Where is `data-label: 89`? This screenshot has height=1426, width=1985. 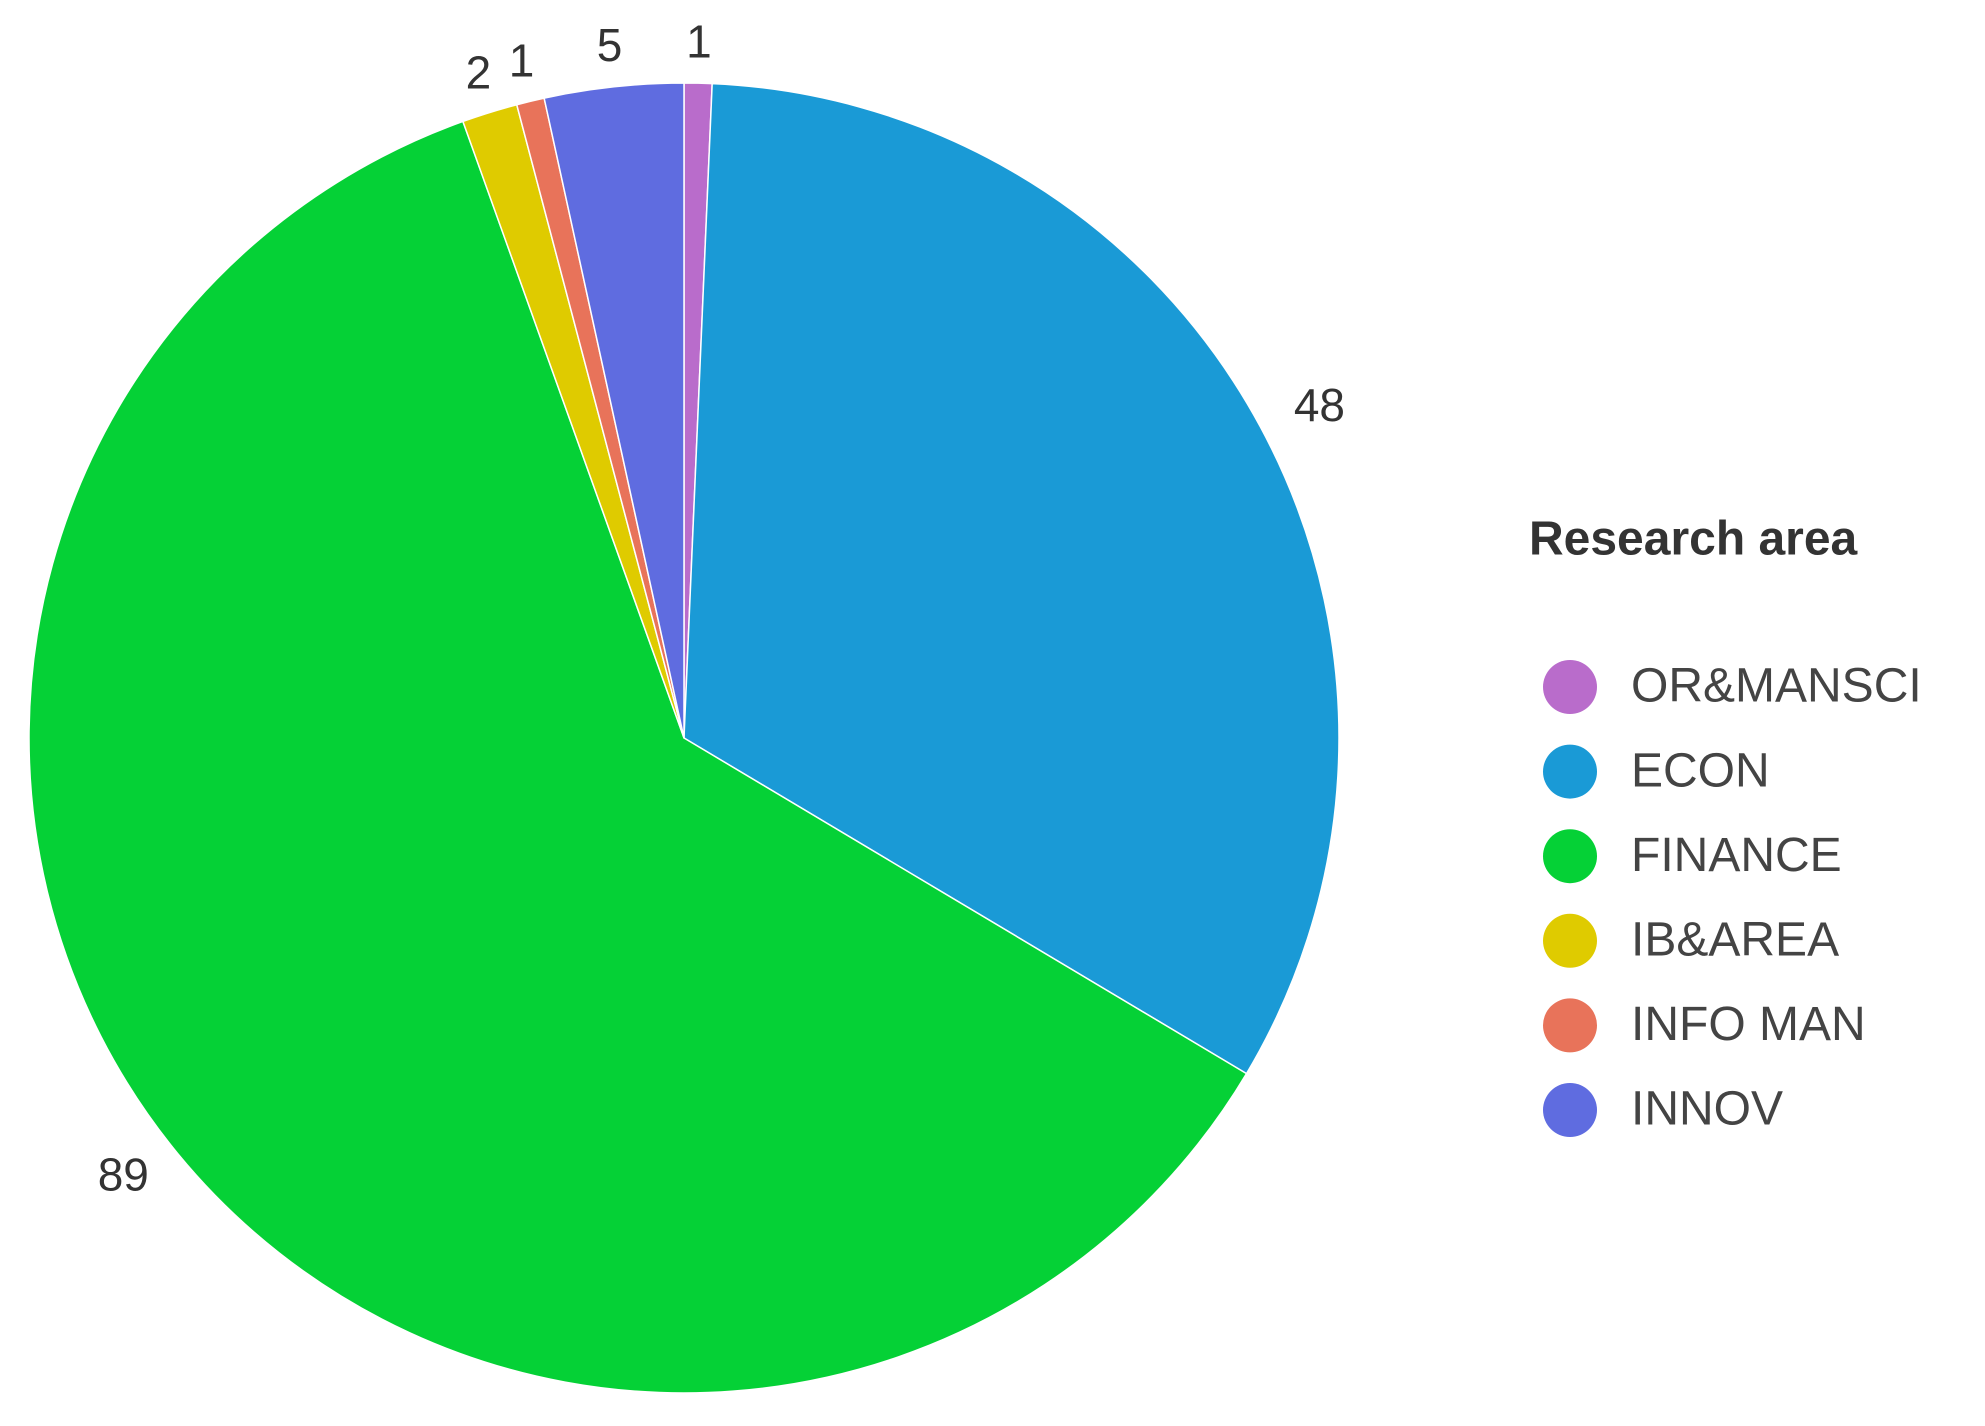 data-label: 89 is located at coordinates (123, 1175).